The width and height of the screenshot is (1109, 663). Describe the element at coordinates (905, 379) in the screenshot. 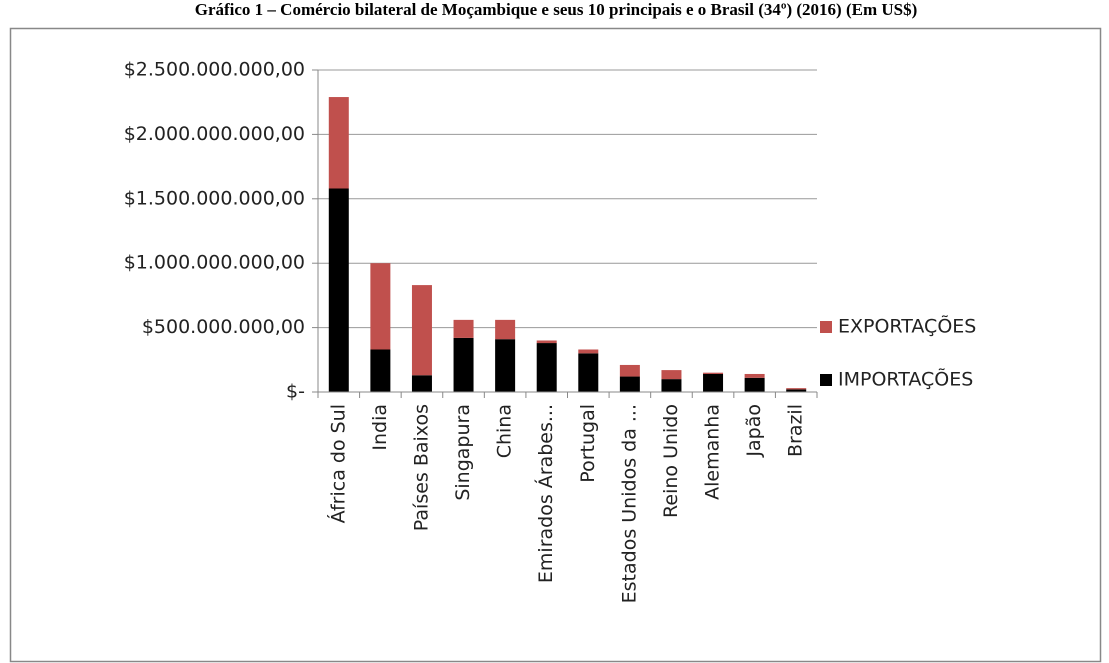

I see `legend-label: IMPORTAÇÕES` at that location.